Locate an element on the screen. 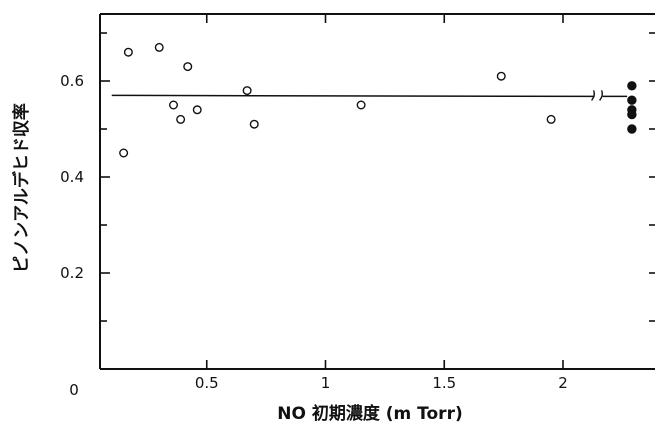  y-tick-label: 0.4 is located at coordinates (72, 177).